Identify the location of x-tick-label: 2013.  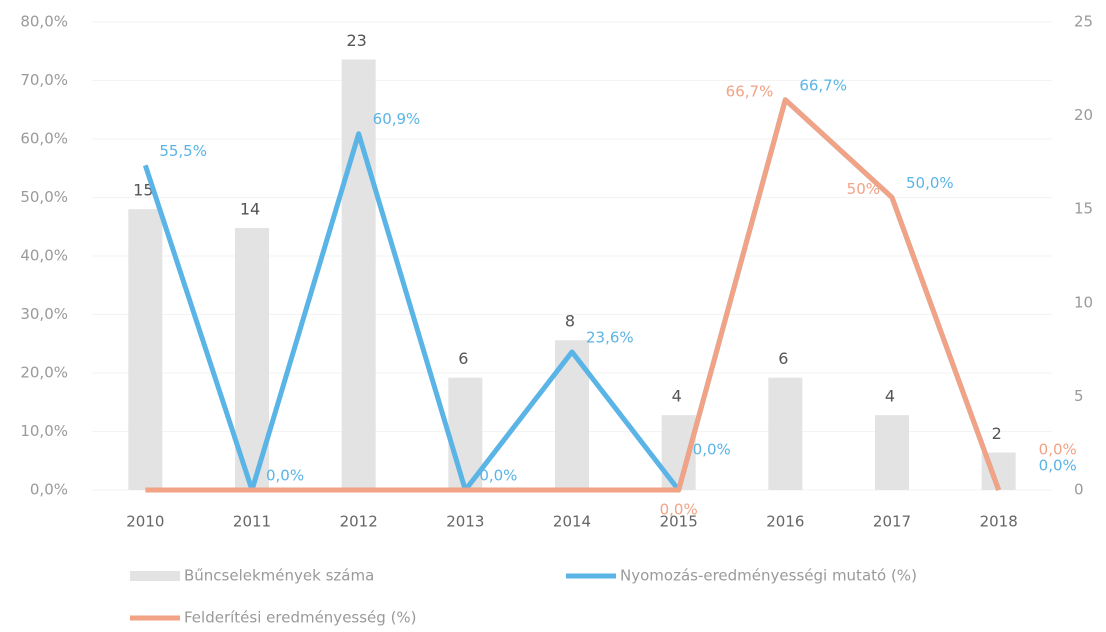
(465, 522).